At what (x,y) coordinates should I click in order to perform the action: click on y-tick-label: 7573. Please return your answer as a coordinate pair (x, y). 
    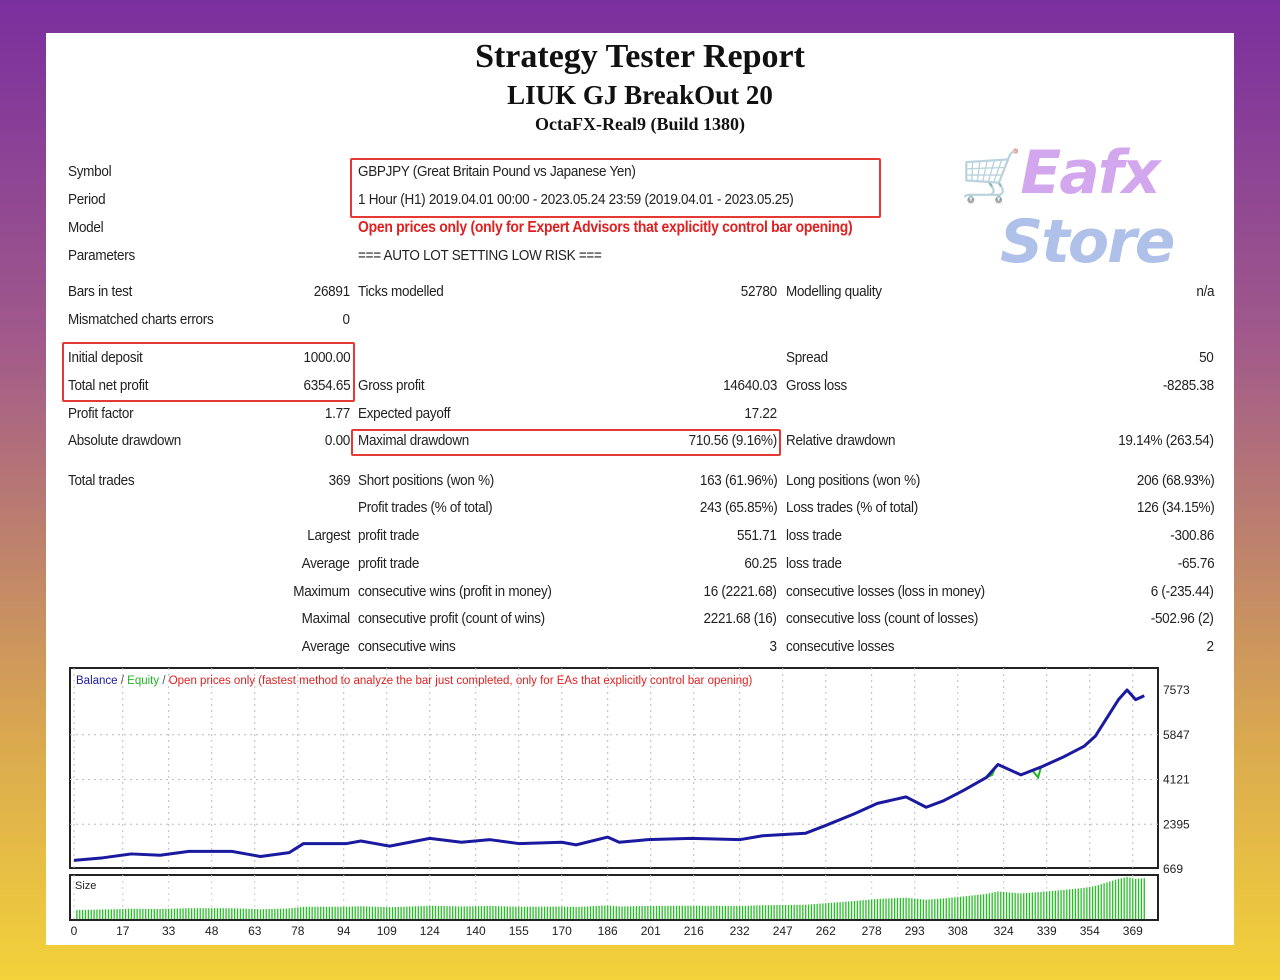
    Looking at the image, I should click on (1176, 690).